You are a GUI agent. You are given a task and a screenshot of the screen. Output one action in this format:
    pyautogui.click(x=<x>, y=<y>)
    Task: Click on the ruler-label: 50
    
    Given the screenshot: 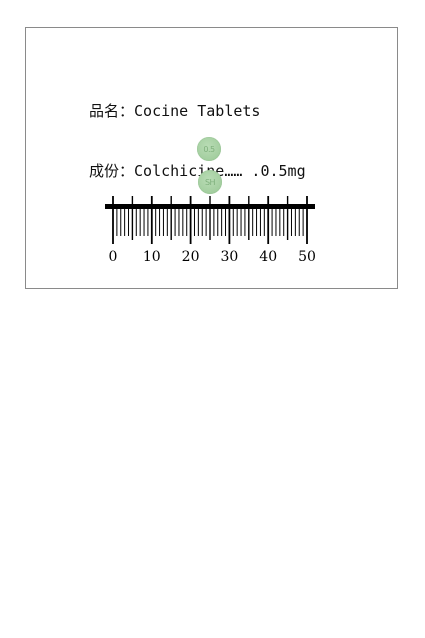 What is the action you would take?
    pyautogui.click(x=307, y=257)
    